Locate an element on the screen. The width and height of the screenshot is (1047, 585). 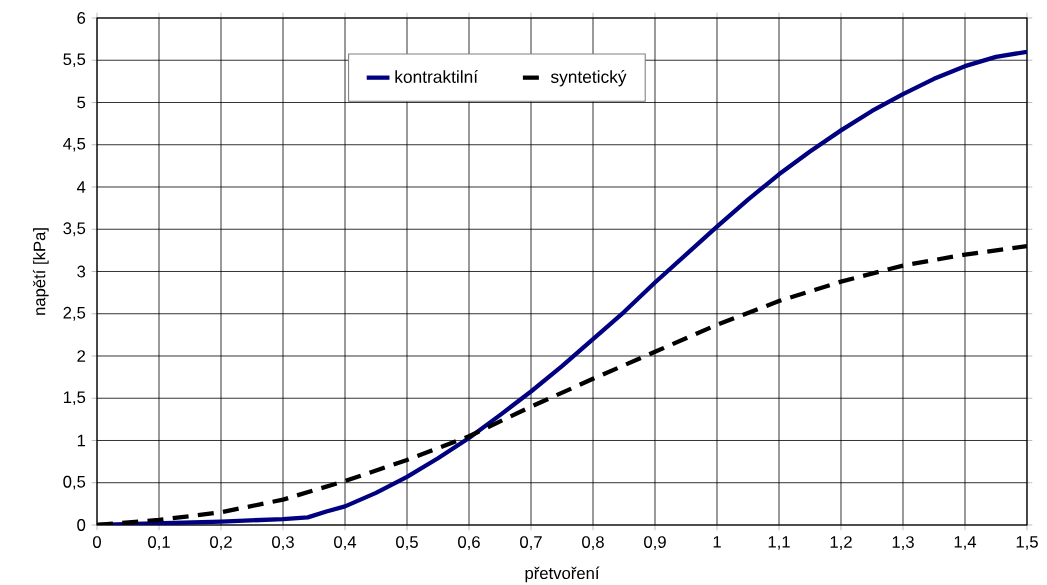
x-tick-label: 0,3 is located at coordinates (283, 543).